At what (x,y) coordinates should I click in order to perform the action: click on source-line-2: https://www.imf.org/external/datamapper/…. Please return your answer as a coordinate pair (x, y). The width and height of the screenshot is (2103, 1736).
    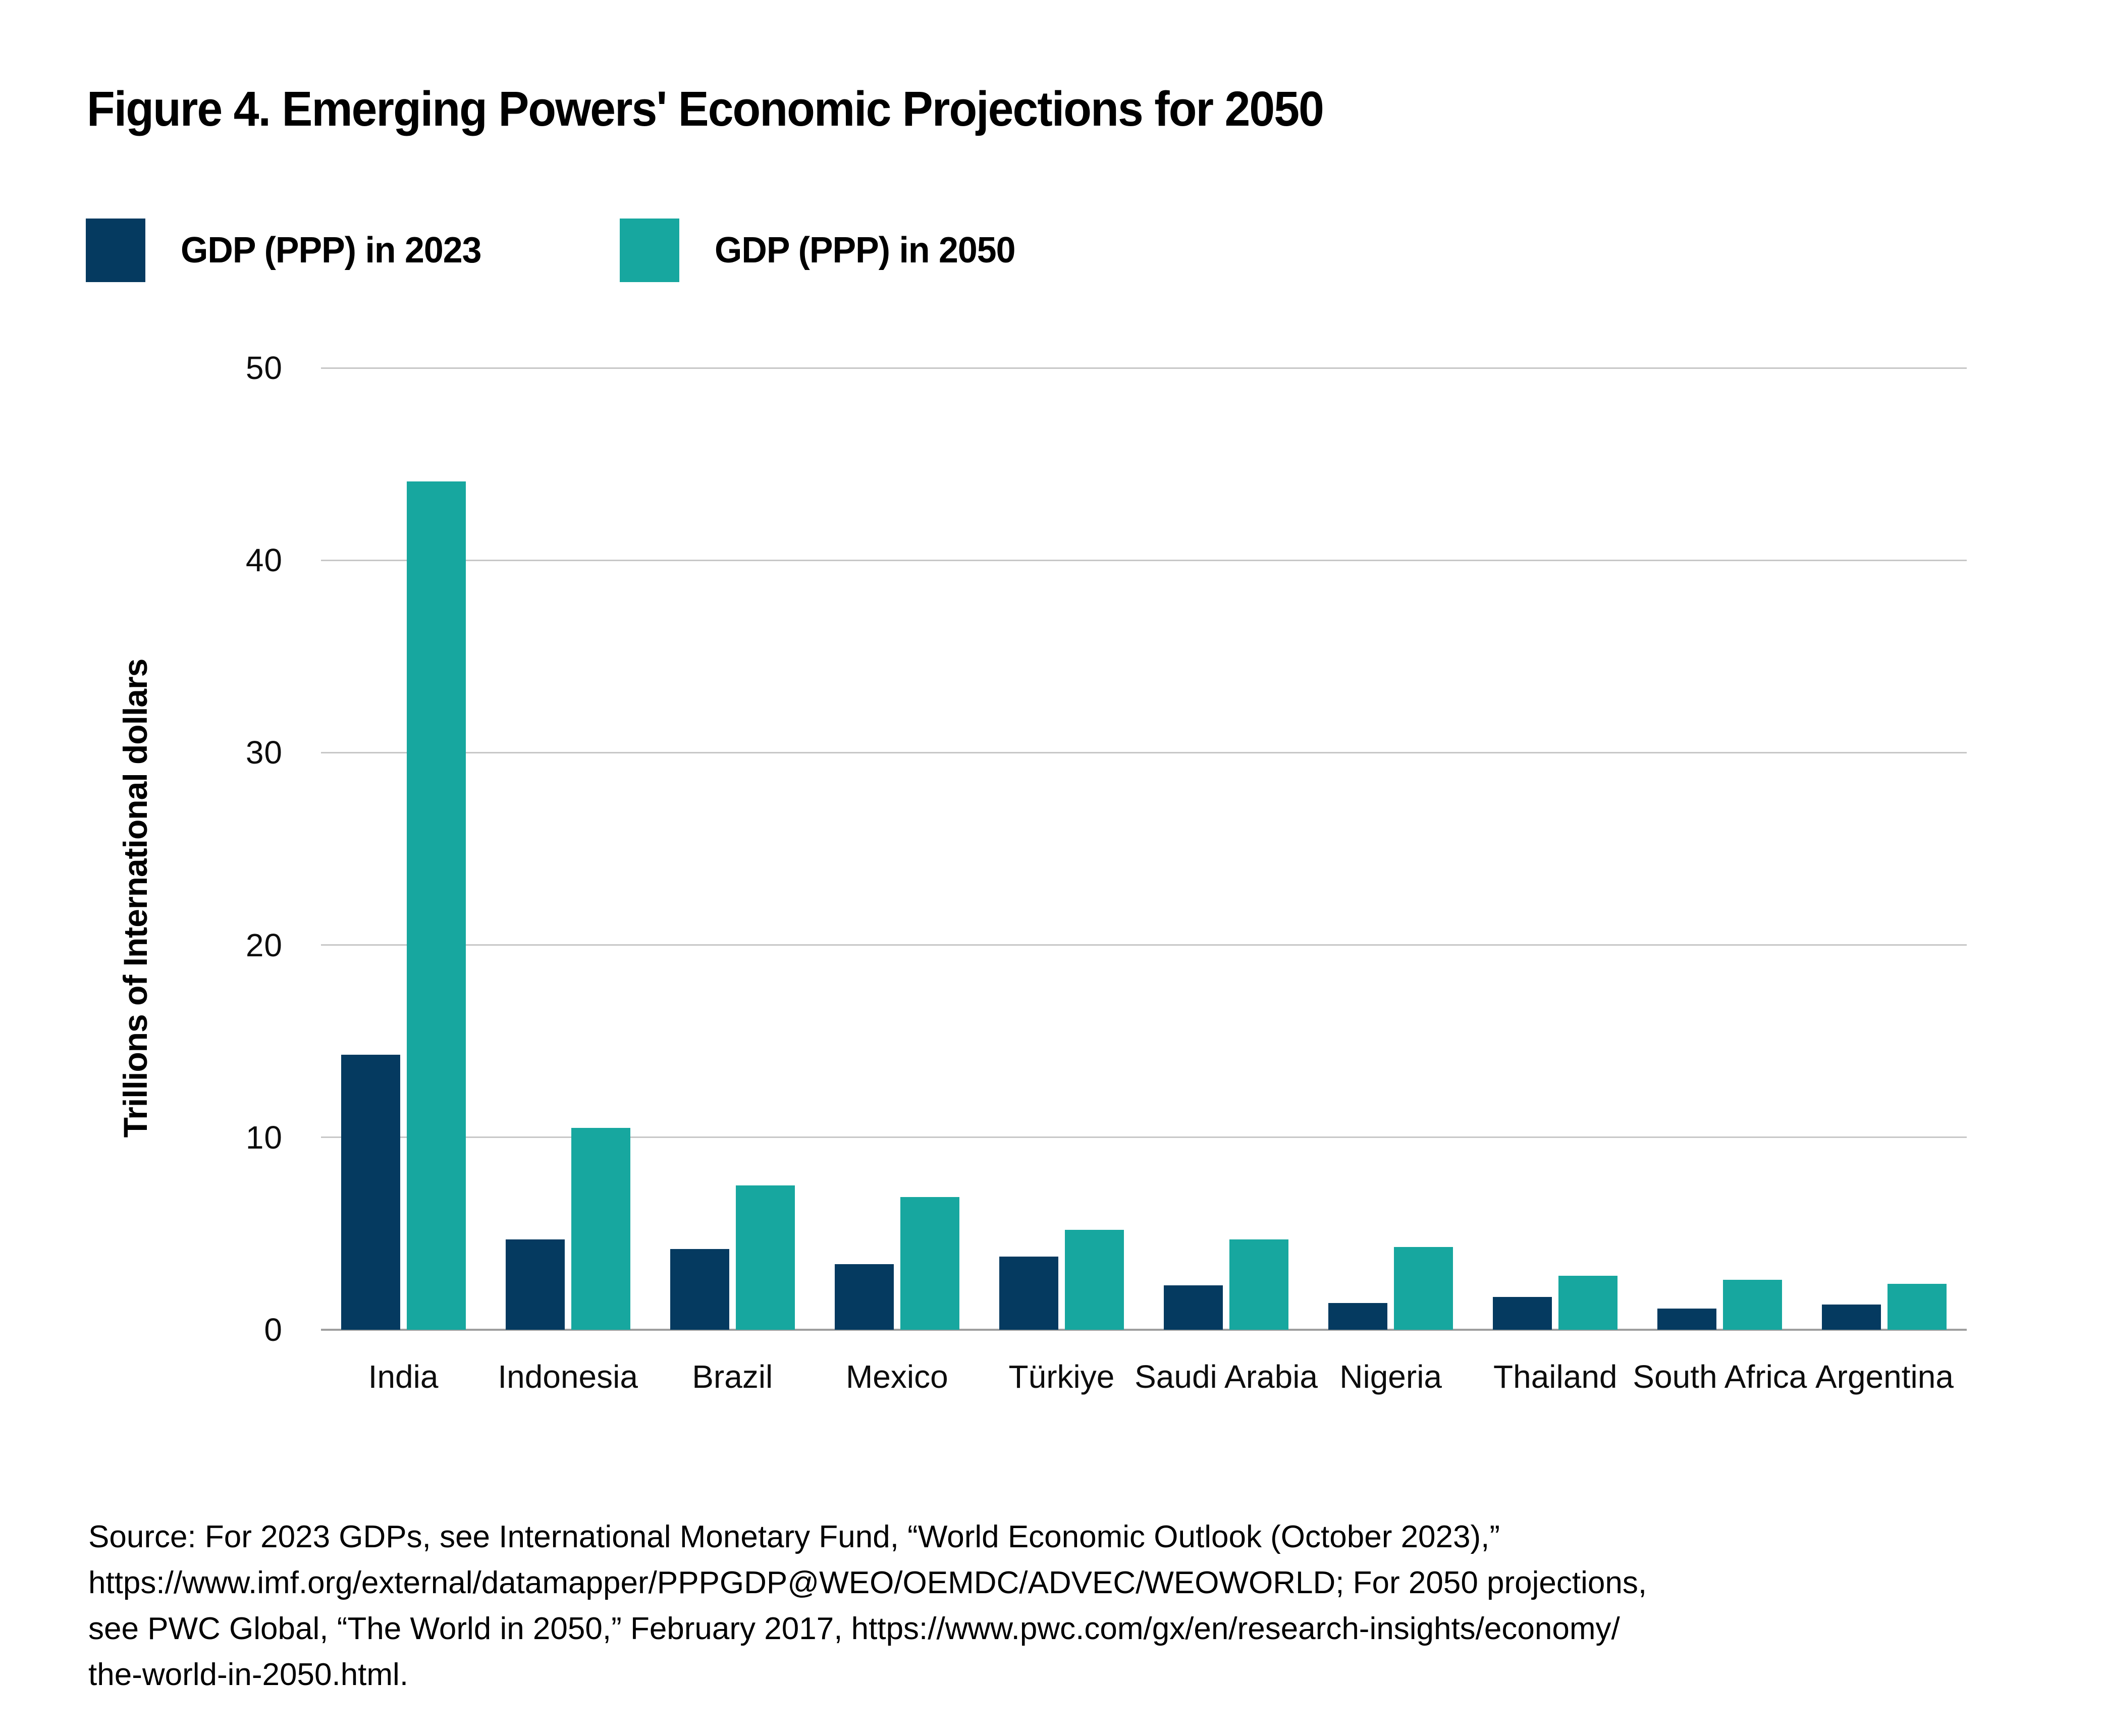
    Looking at the image, I should click on (867, 1582).